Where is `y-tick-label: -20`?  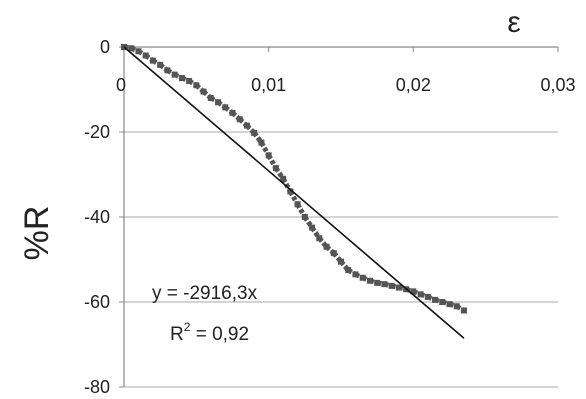 y-tick-label: -20 is located at coordinates (97, 132).